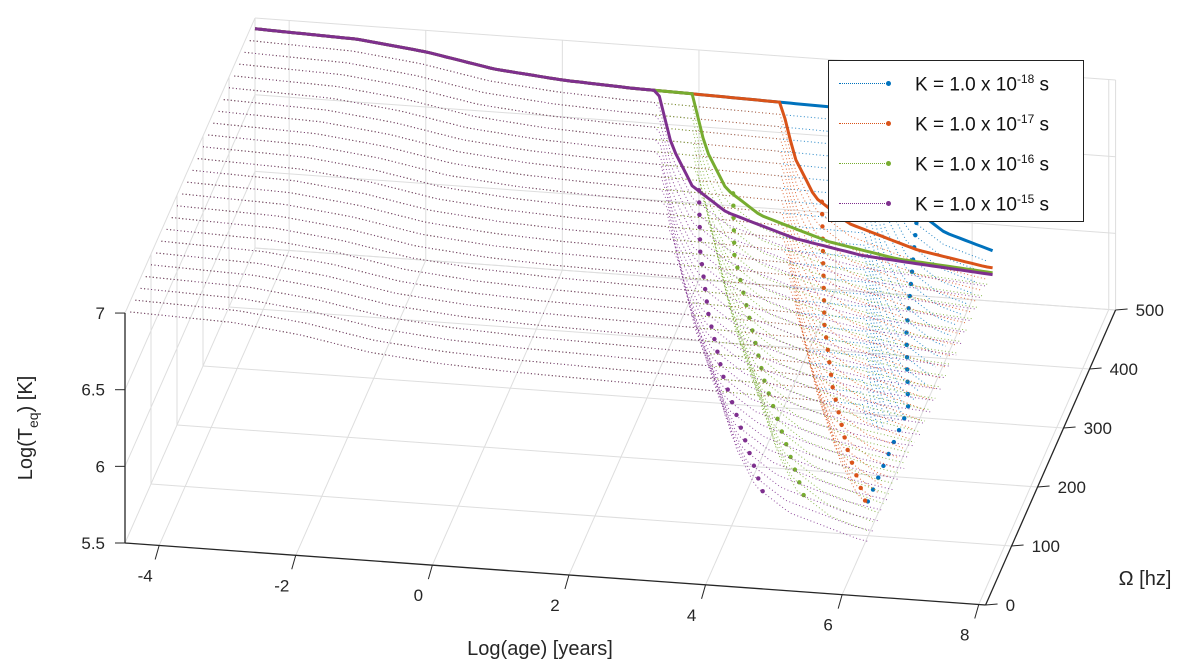 This screenshot has height=665, width=1200. I want to click on z-axis-label: Log(Teq) [K], so click(28, 428).